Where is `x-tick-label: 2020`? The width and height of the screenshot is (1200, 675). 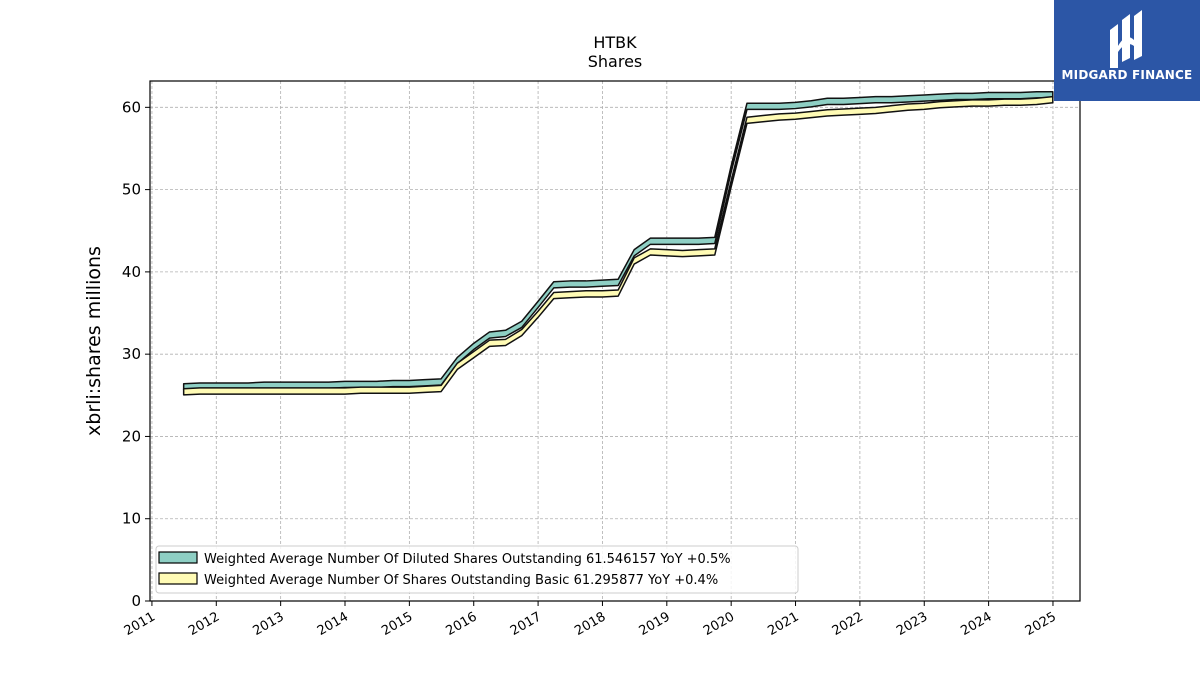 x-tick-label: 2020 is located at coordinates (719, 624).